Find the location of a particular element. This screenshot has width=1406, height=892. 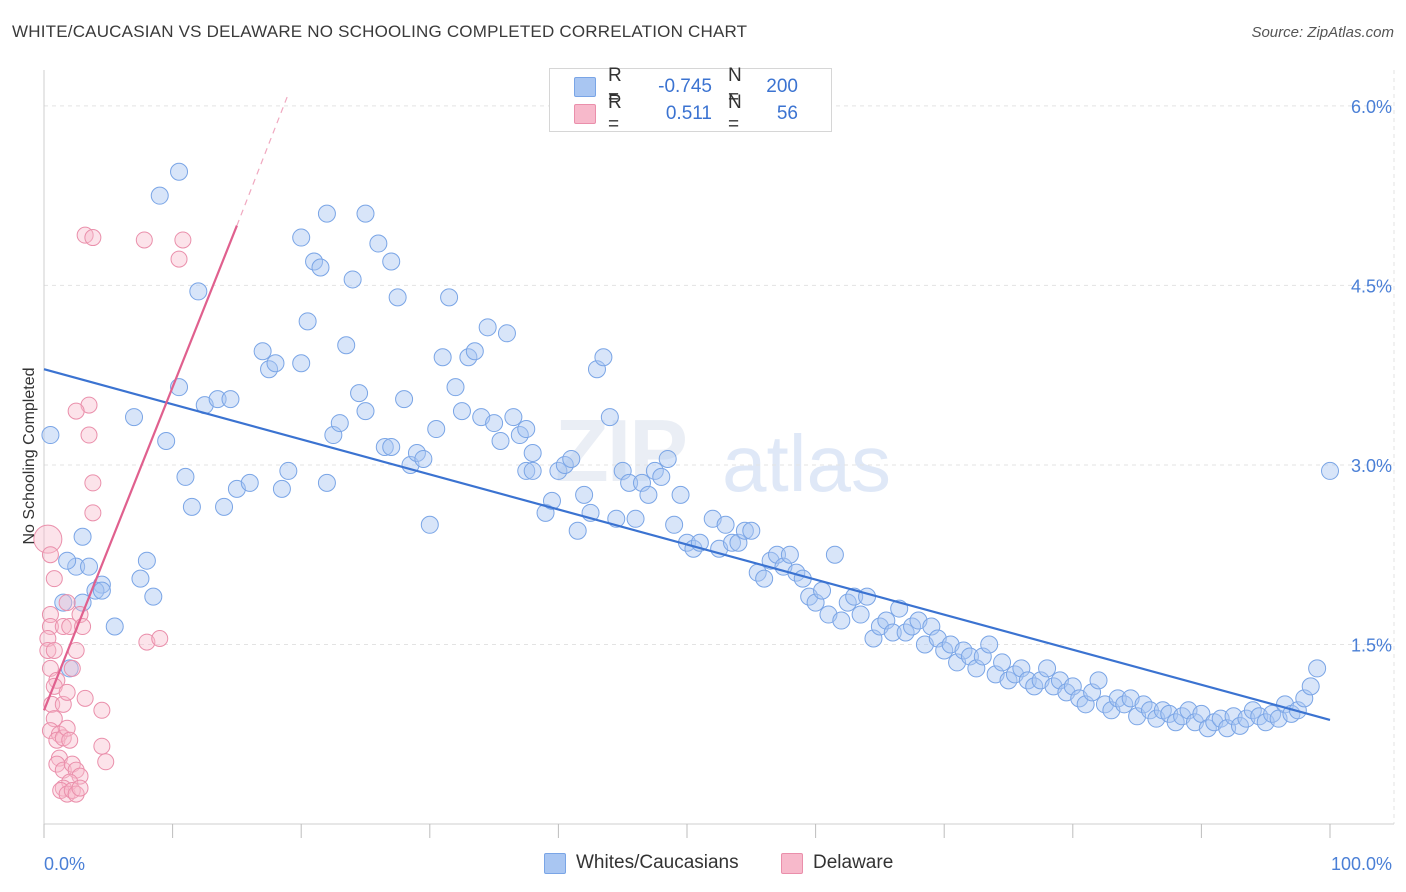

bottom-legend: Whites/Caucasians Delaware is located at coordinates (703, 865).